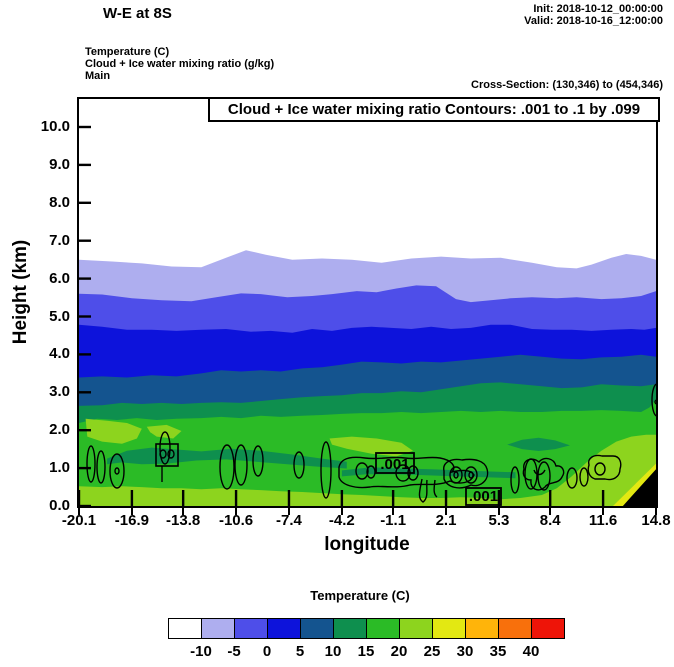  What do you see at coordinates (59, 164) in the screenshot?
I see `y-tick-label: 9.0` at bounding box center [59, 164].